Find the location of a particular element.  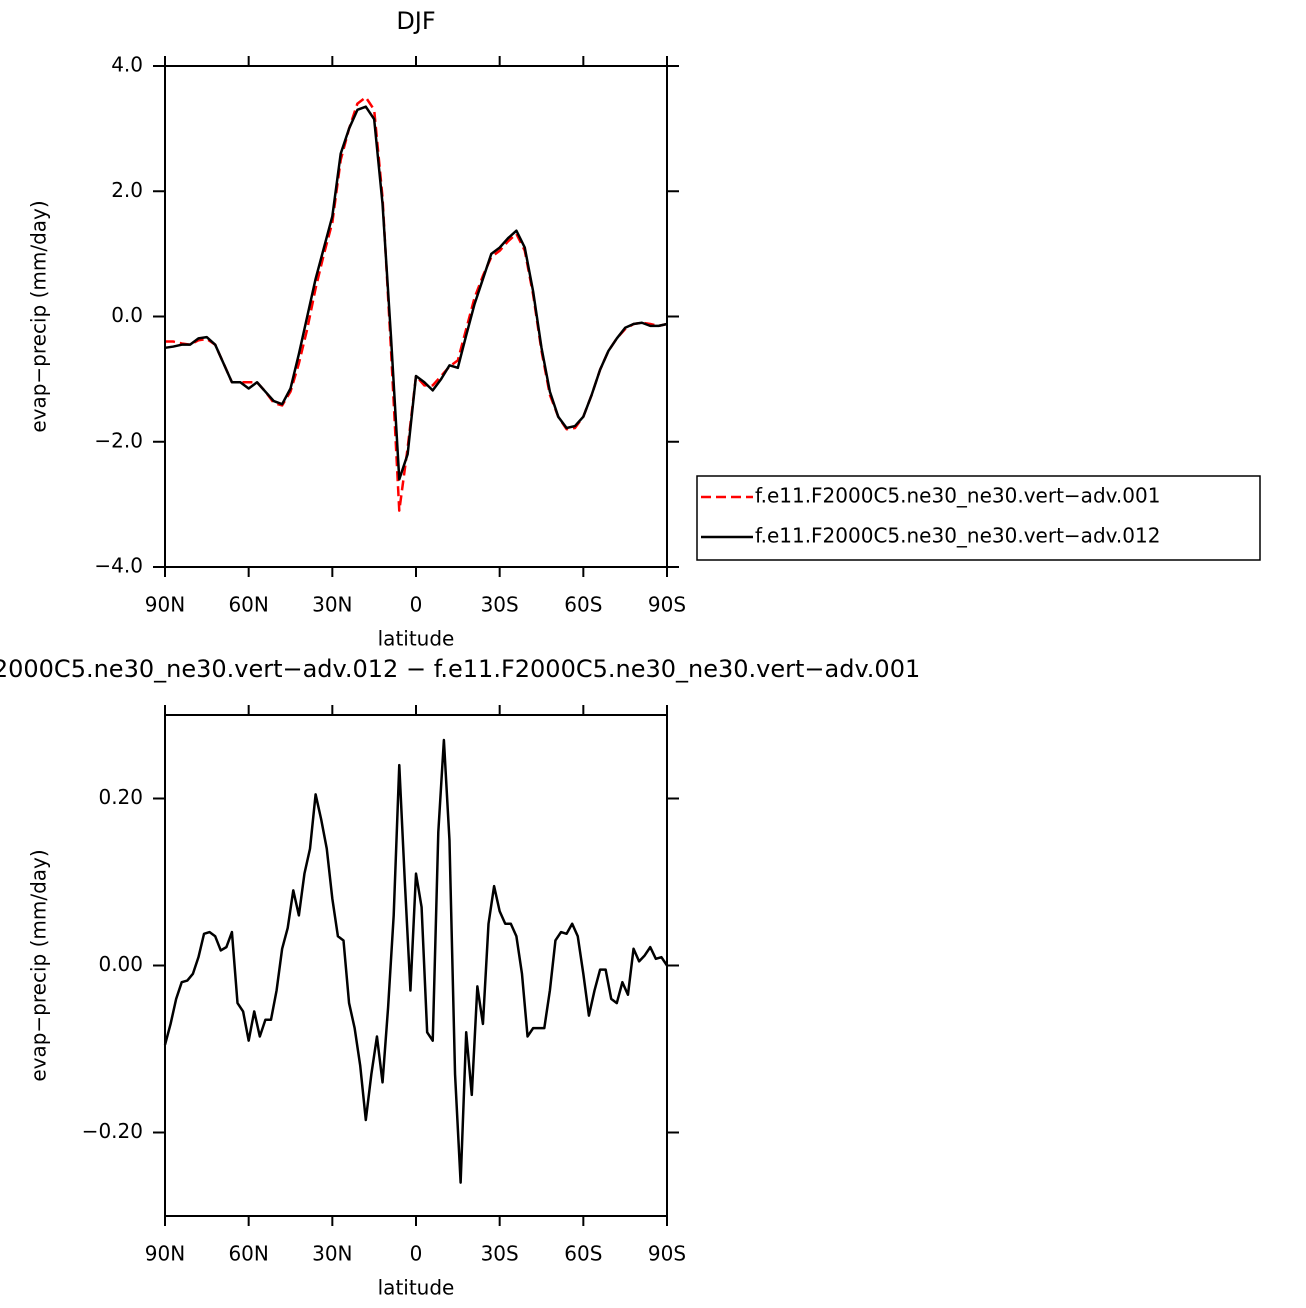

y-tick-label: 0.20 is located at coordinates (120, 797).